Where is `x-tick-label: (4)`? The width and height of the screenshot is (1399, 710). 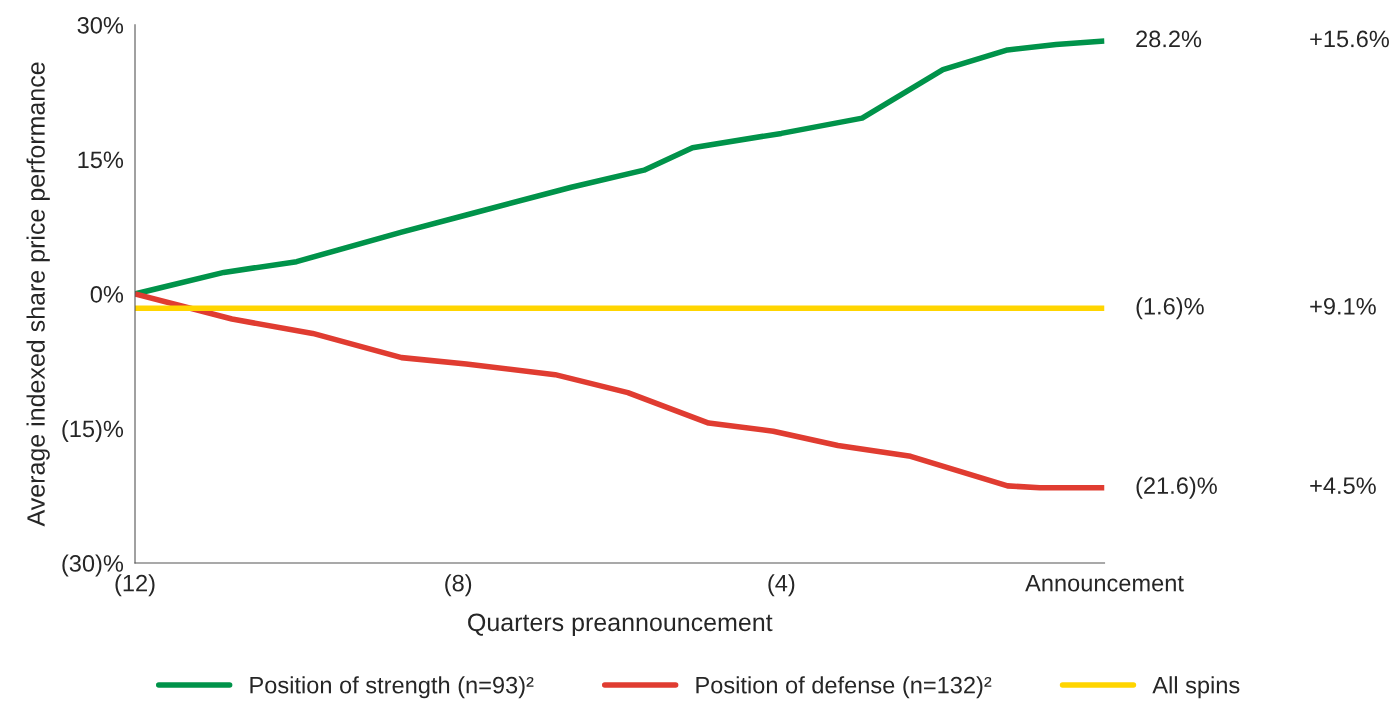
x-tick-label: (4) is located at coordinates (781, 585).